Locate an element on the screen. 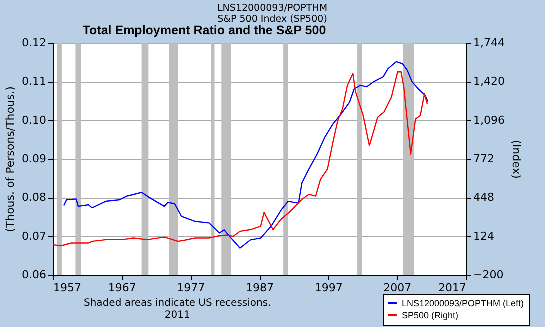 The width and height of the screenshot is (545, 327). y2-tick-label: 772 is located at coordinates (484, 159).